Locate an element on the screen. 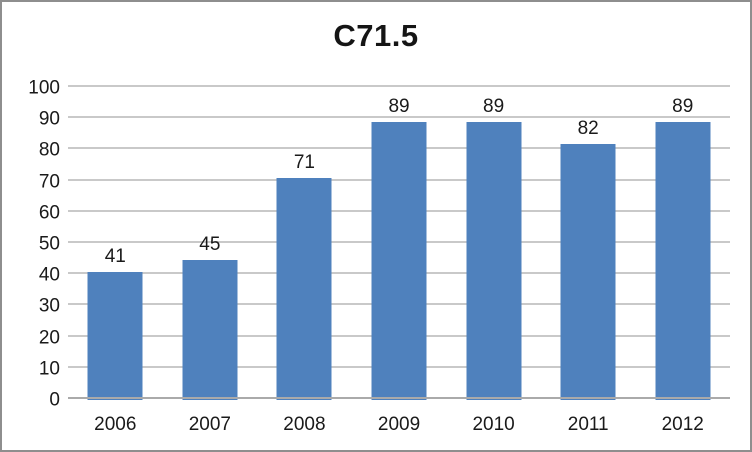 The height and width of the screenshot is (452, 752). x-axis-labels: 2006 2007 2008 2009 2010 2011 2012 is located at coordinates (399, 425).